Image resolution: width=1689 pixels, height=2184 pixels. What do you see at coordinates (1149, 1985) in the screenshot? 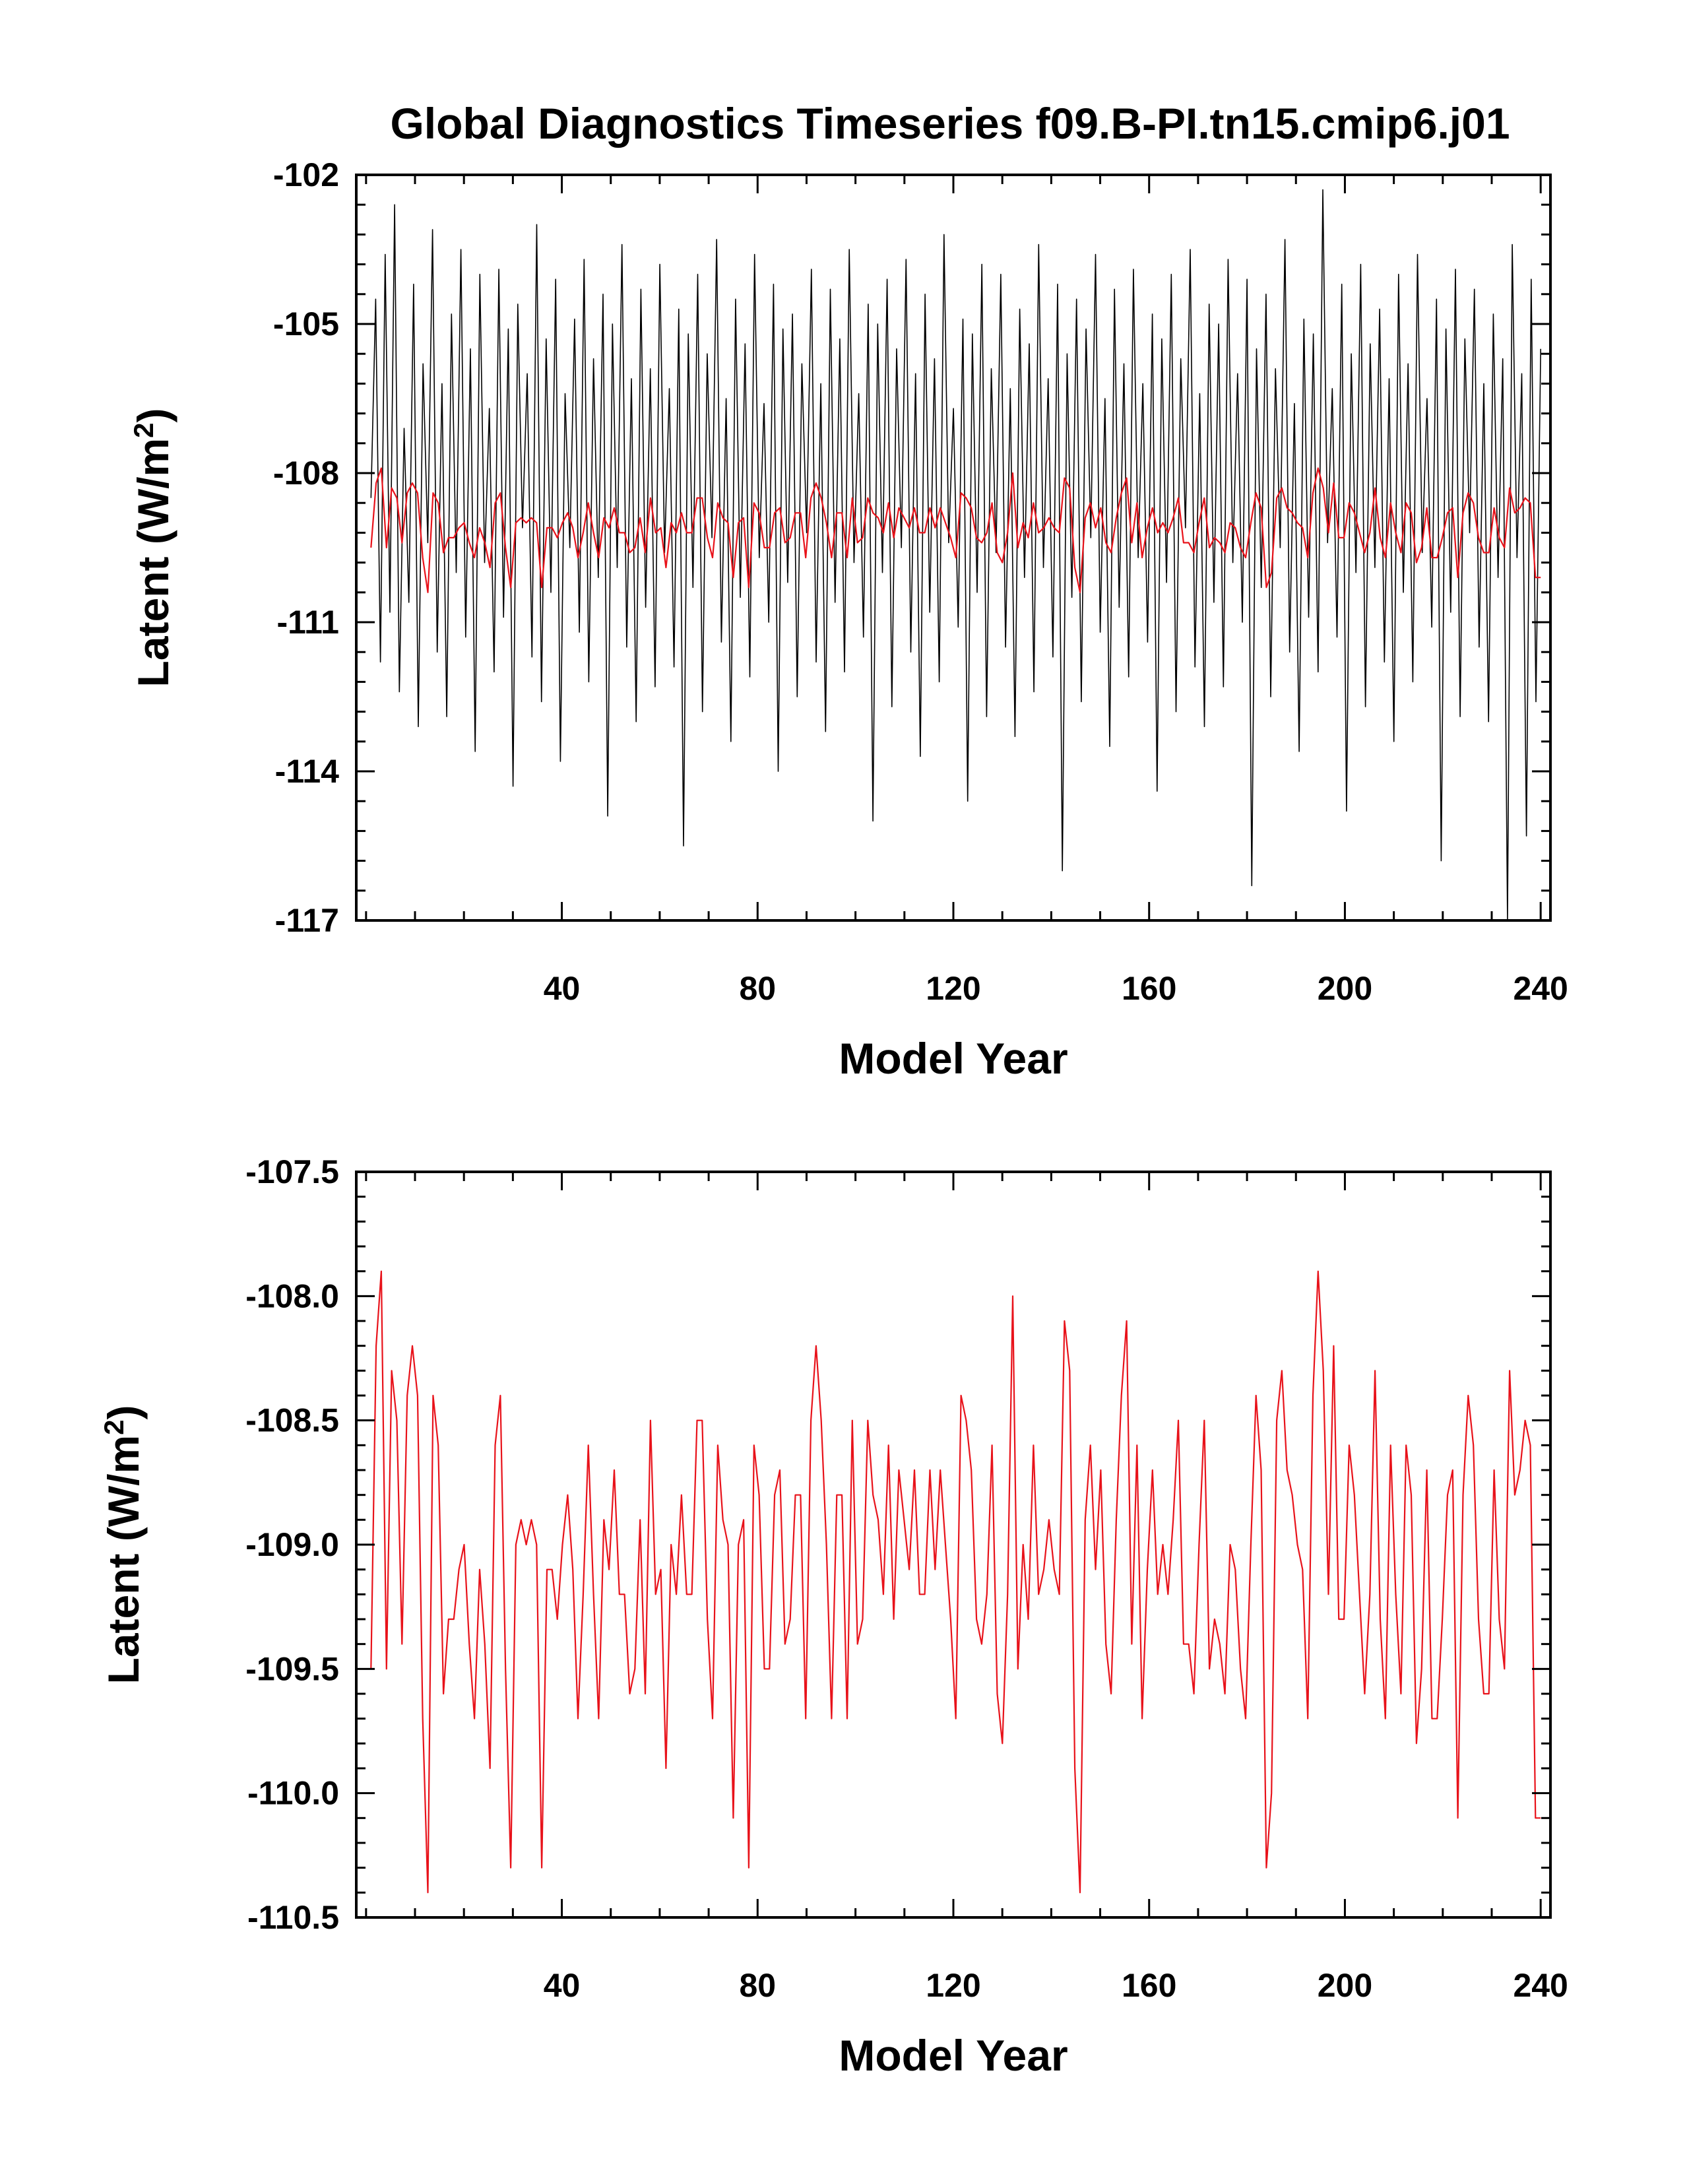
I see `bottom-x-tick-label: 160` at bounding box center [1149, 1985].